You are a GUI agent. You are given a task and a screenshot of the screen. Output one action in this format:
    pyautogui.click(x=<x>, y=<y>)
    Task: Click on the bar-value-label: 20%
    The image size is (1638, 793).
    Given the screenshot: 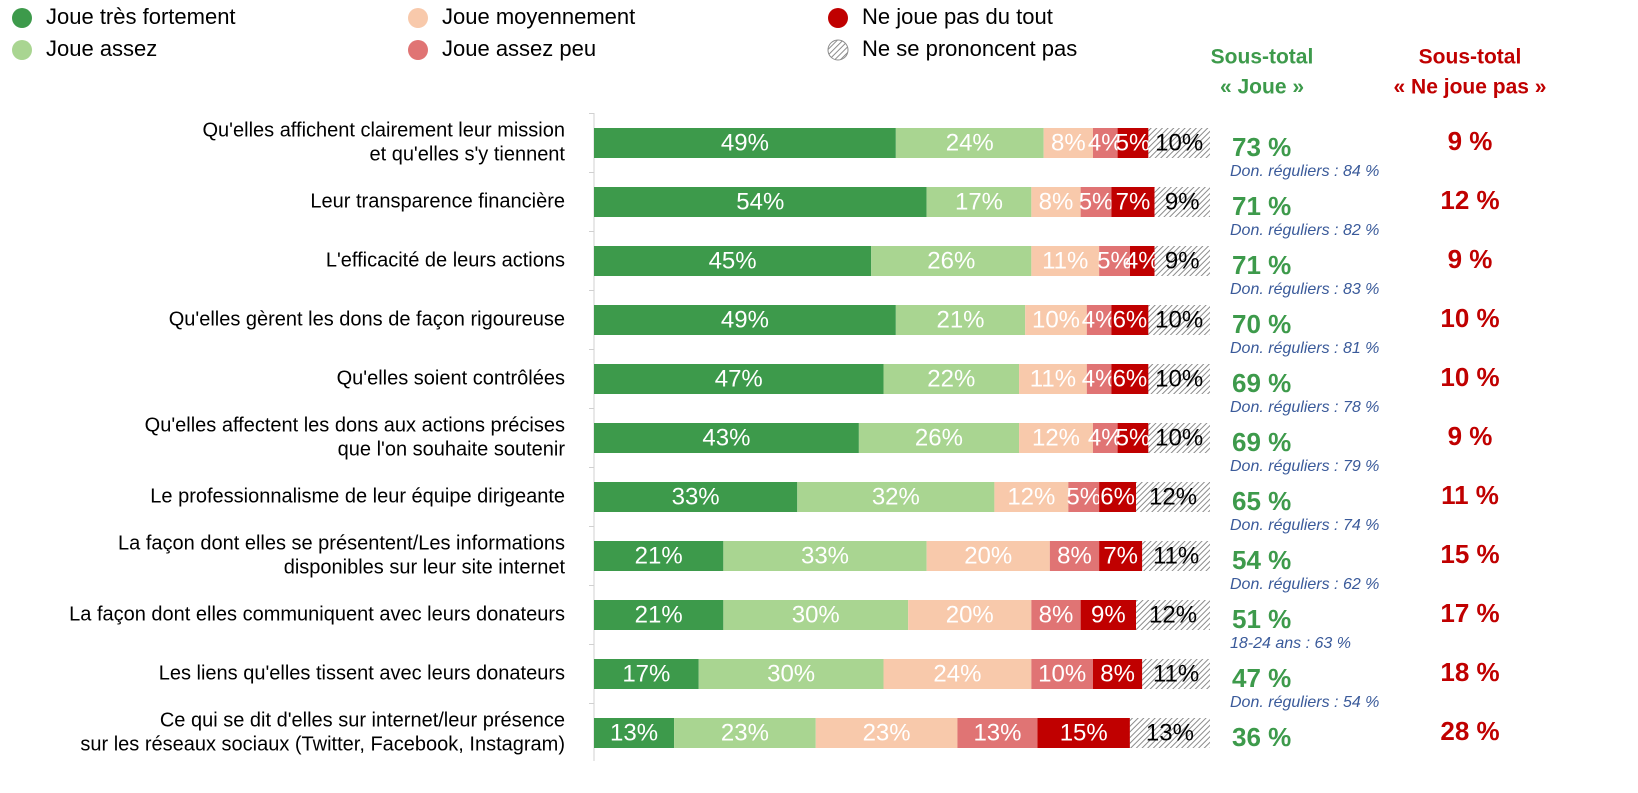 What is the action you would take?
    pyautogui.click(x=988, y=555)
    